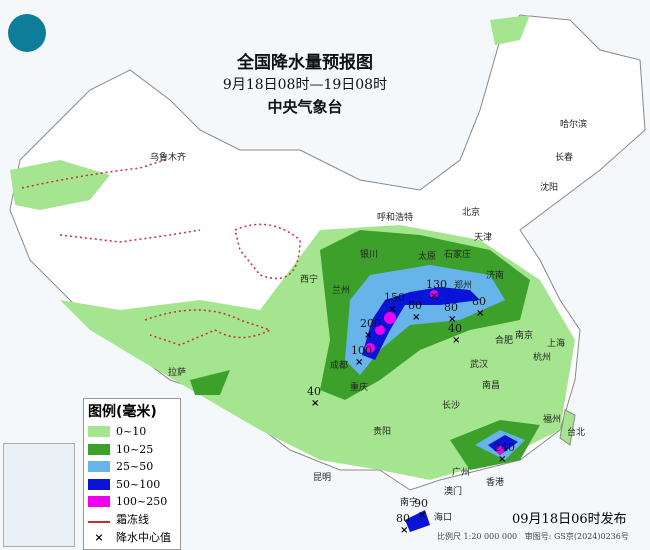  I want to click on city-label: 香港, so click(495, 483).